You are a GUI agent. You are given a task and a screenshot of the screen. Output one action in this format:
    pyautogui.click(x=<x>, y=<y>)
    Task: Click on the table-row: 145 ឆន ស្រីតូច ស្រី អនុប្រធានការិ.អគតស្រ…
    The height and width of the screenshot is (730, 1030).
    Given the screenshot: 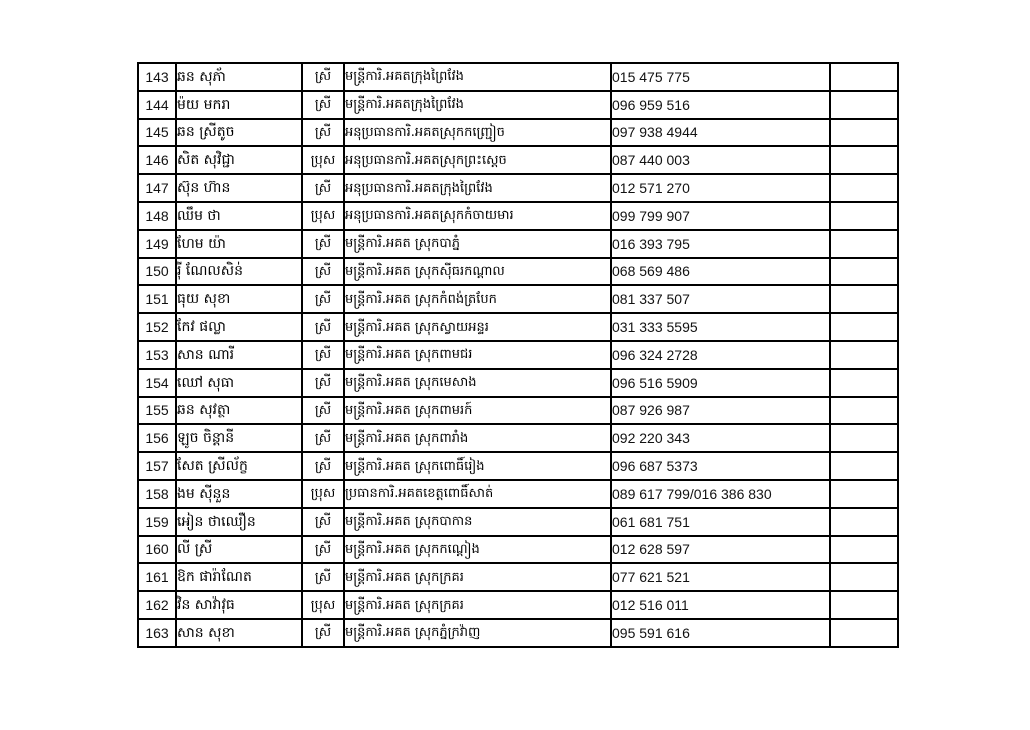 What is the action you would take?
    pyautogui.click(x=518, y=132)
    